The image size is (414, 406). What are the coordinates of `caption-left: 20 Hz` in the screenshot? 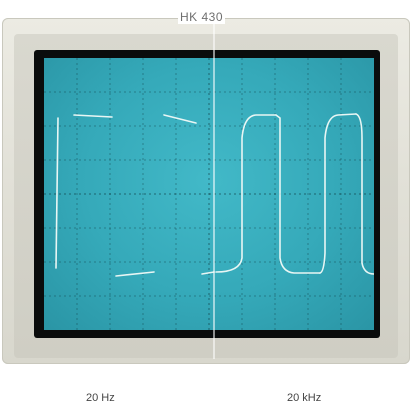 It's located at (100, 398).